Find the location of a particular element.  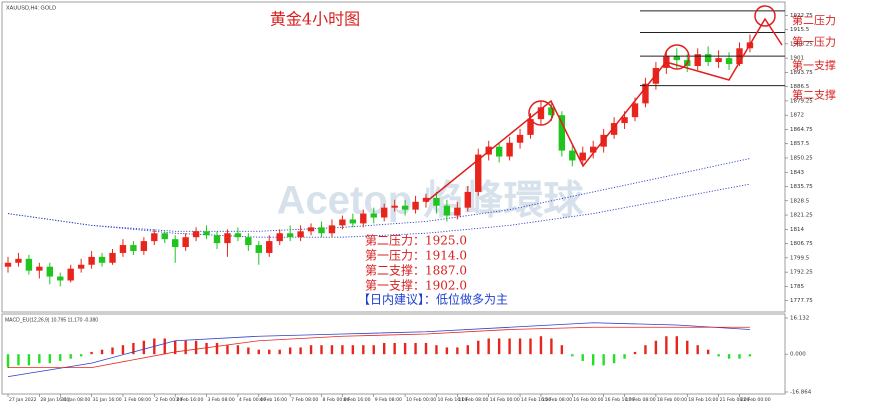

x-tick-label: 27 Jan 2022 is located at coordinates (23, 400).